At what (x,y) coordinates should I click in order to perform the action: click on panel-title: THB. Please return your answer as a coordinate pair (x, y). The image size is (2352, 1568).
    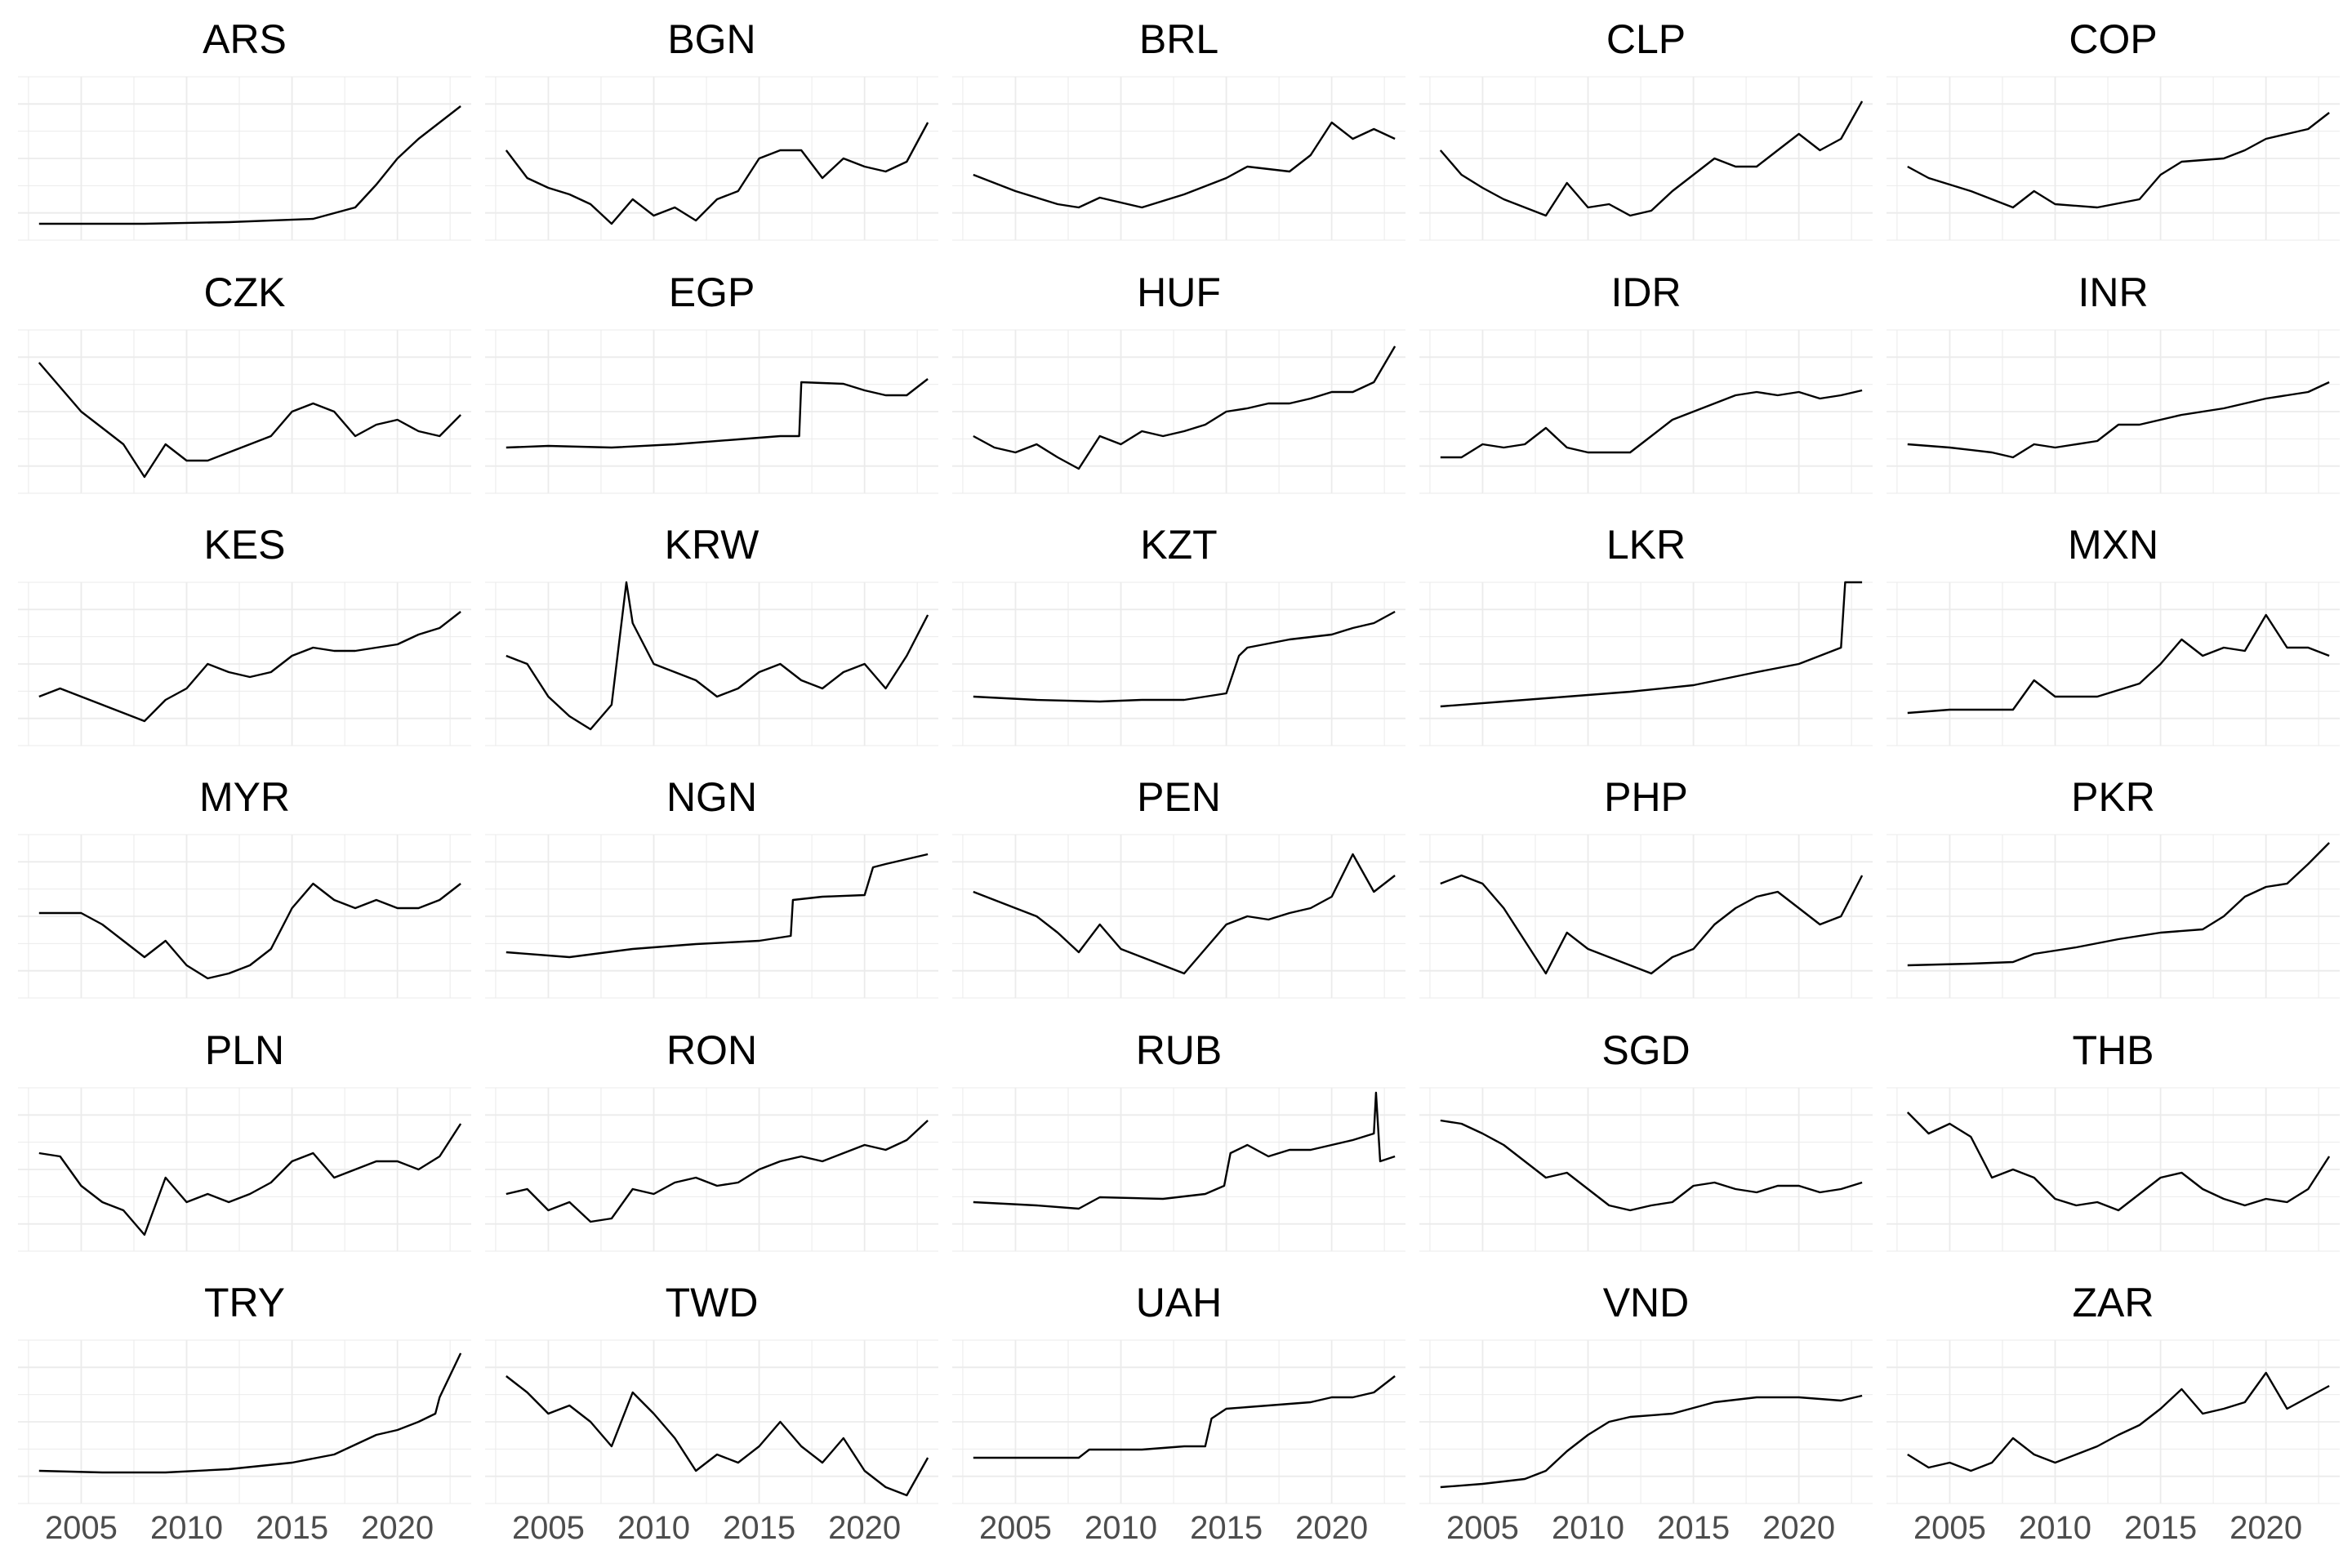
    Looking at the image, I should click on (2113, 1050).